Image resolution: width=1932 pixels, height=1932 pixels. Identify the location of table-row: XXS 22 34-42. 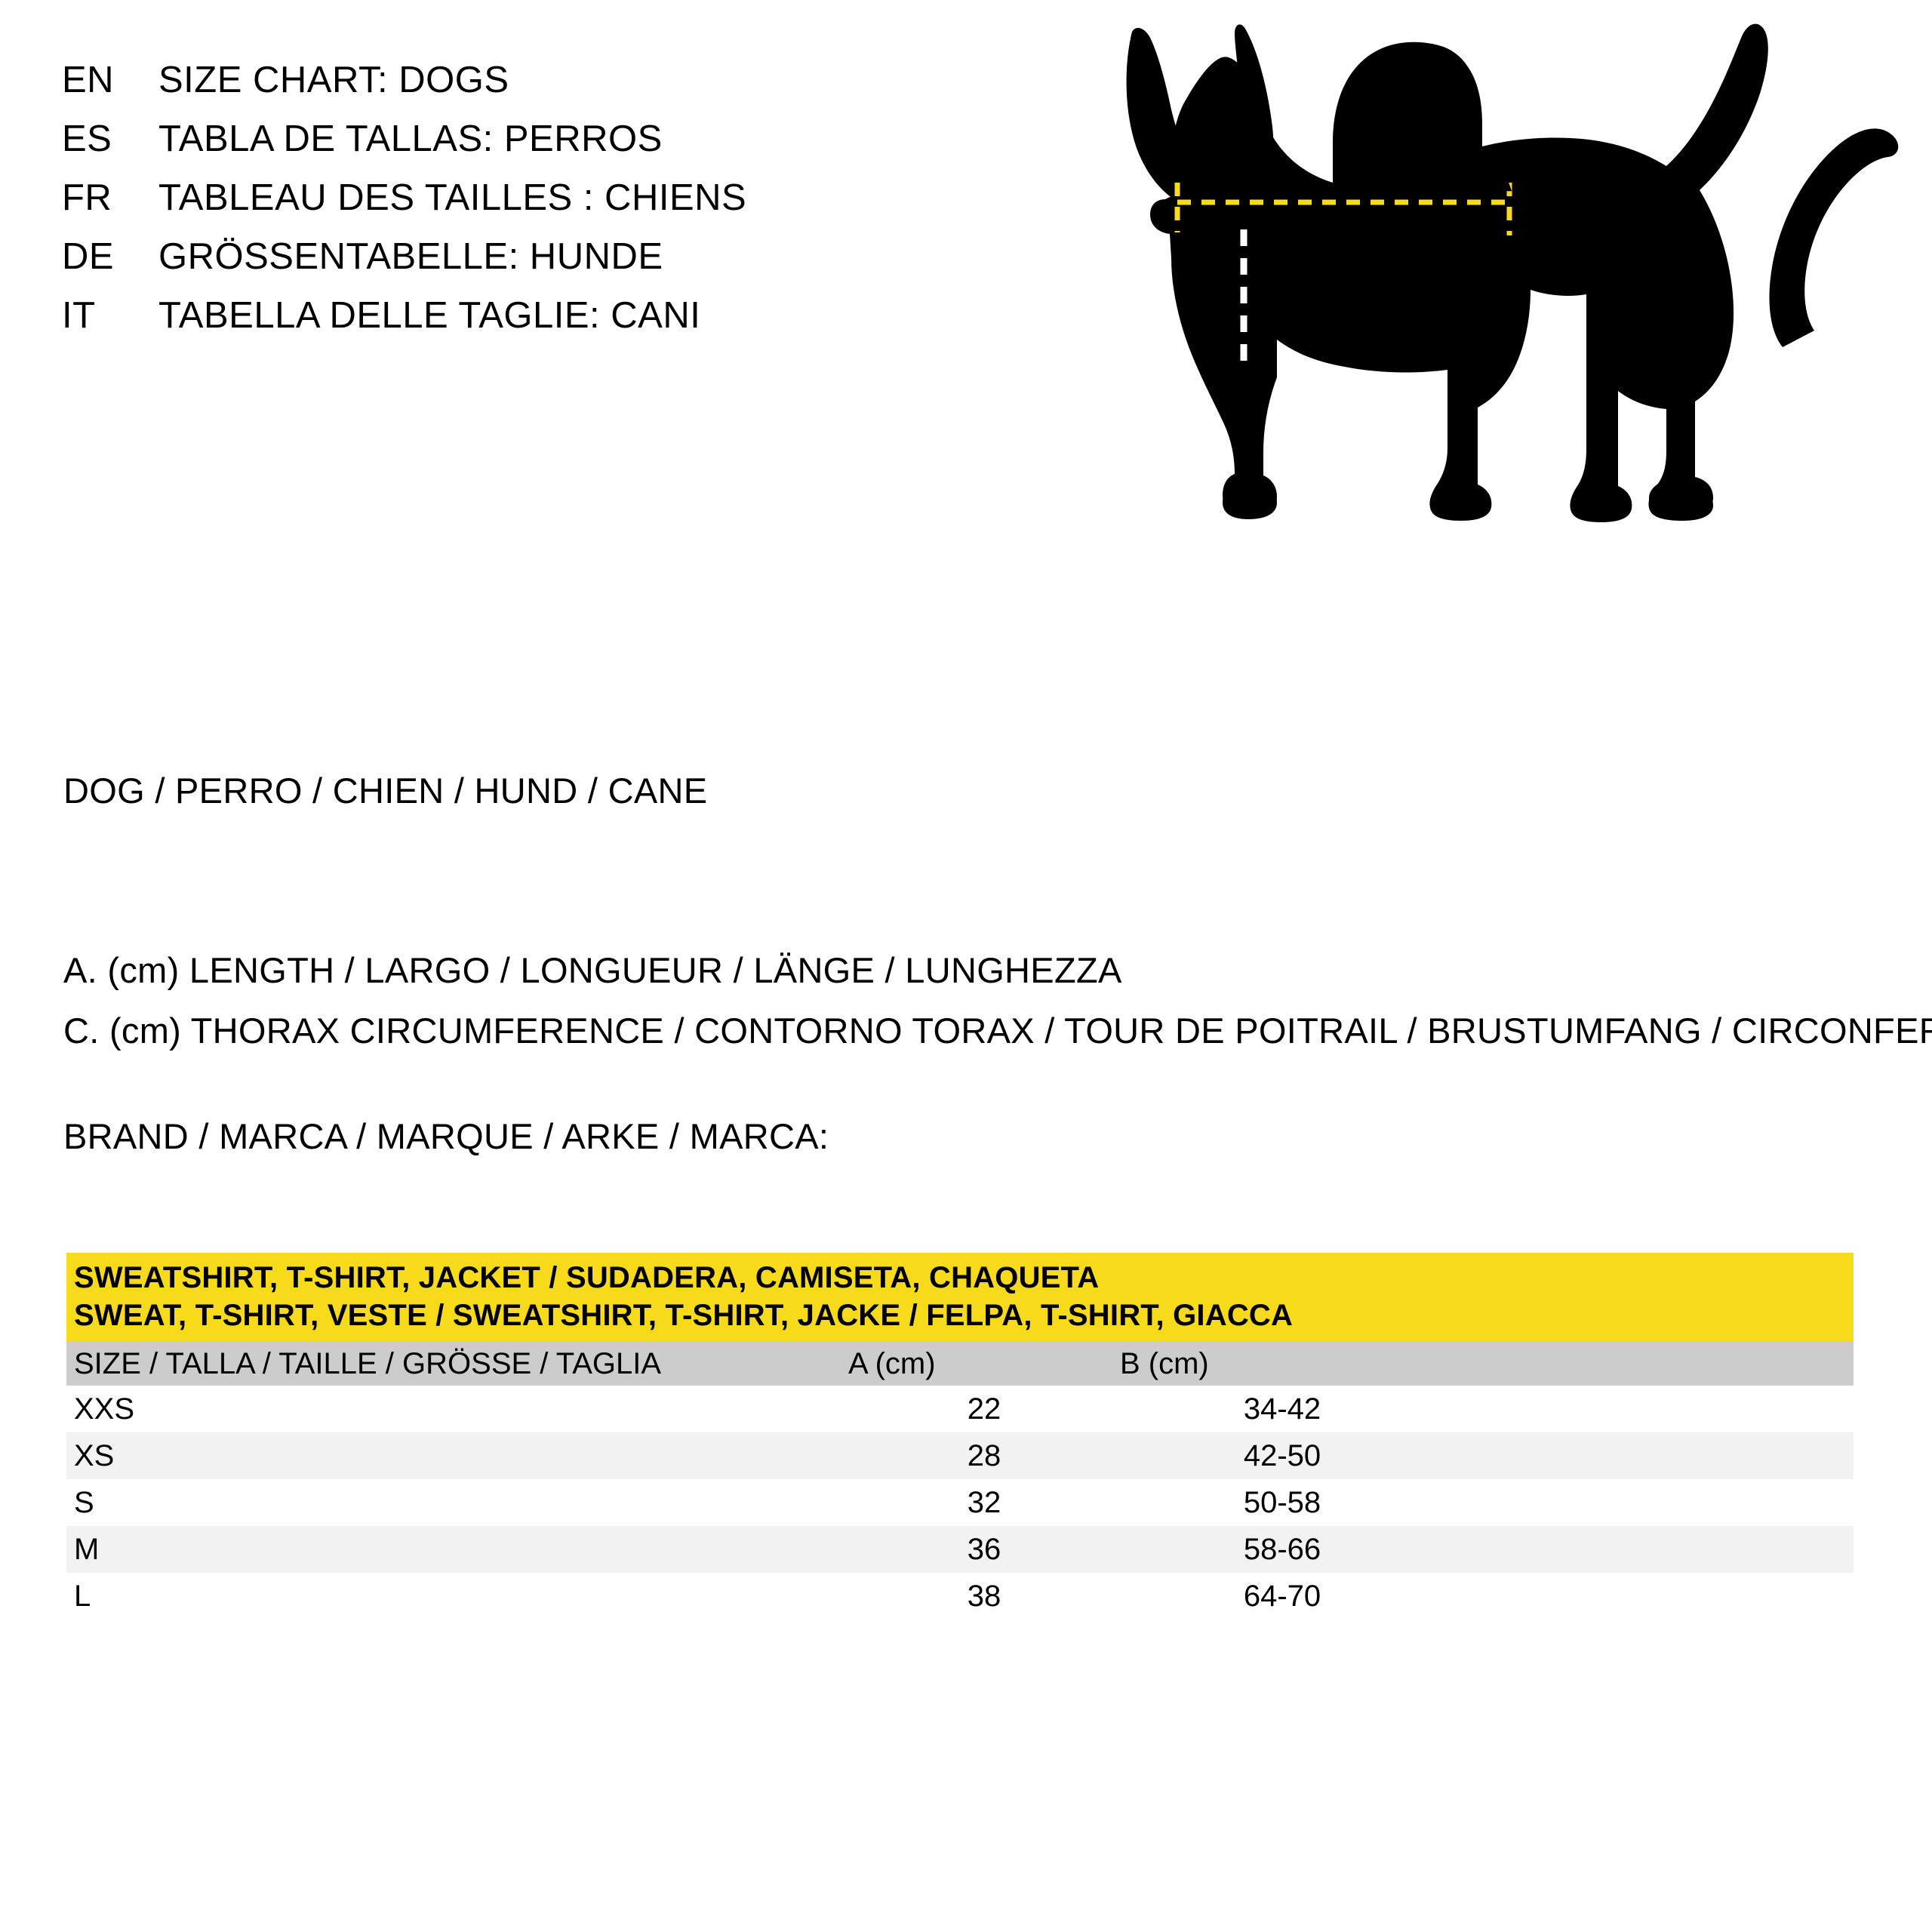
(960, 1409).